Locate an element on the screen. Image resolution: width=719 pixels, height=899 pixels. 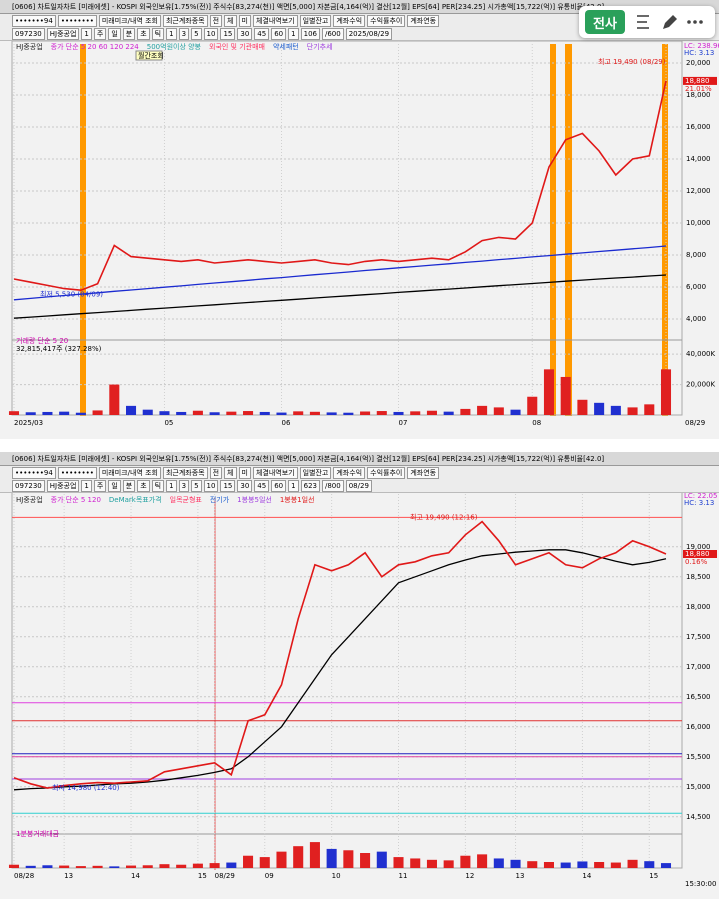
toolbar-button: 623 is located at coordinates (310, 485).